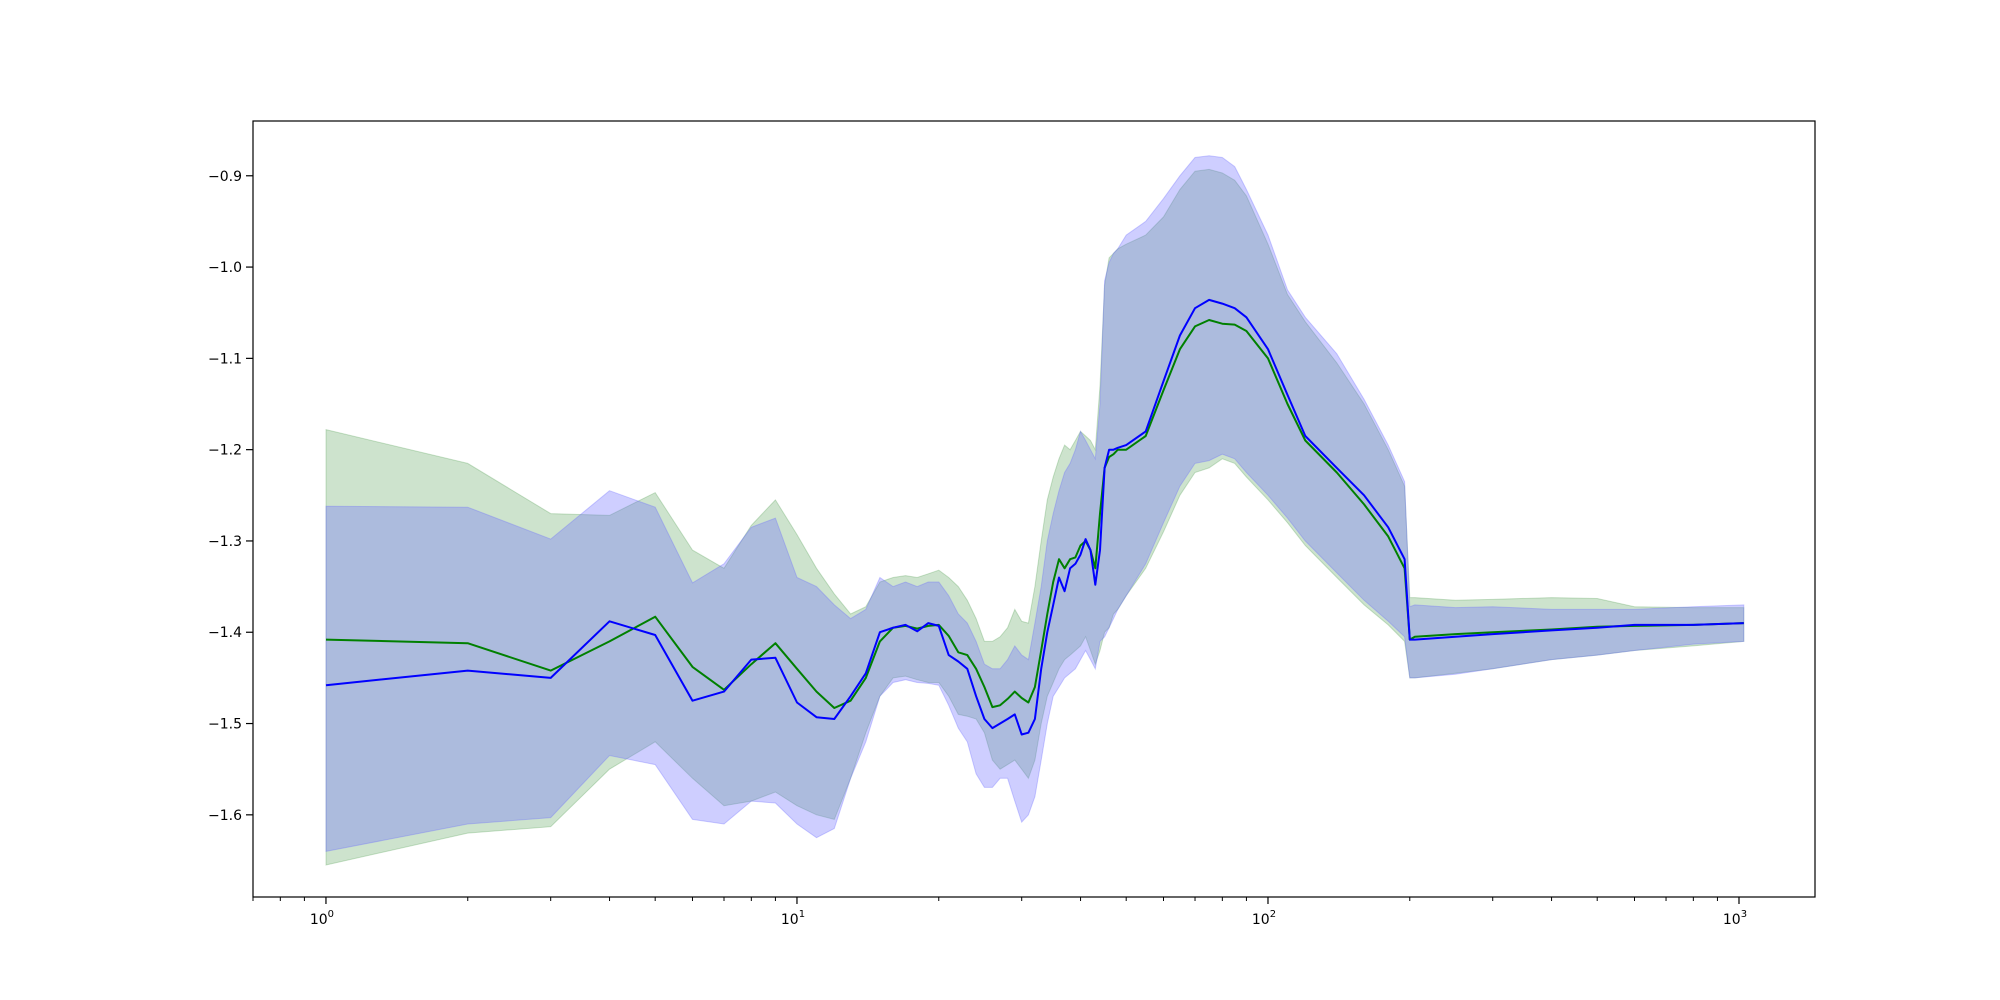 The image size is (2000, 1000). What do you see at coordinates (225, 268) in the screenshot?
I see `y-tick-label: −1.0` at bounding box center [225, 268].